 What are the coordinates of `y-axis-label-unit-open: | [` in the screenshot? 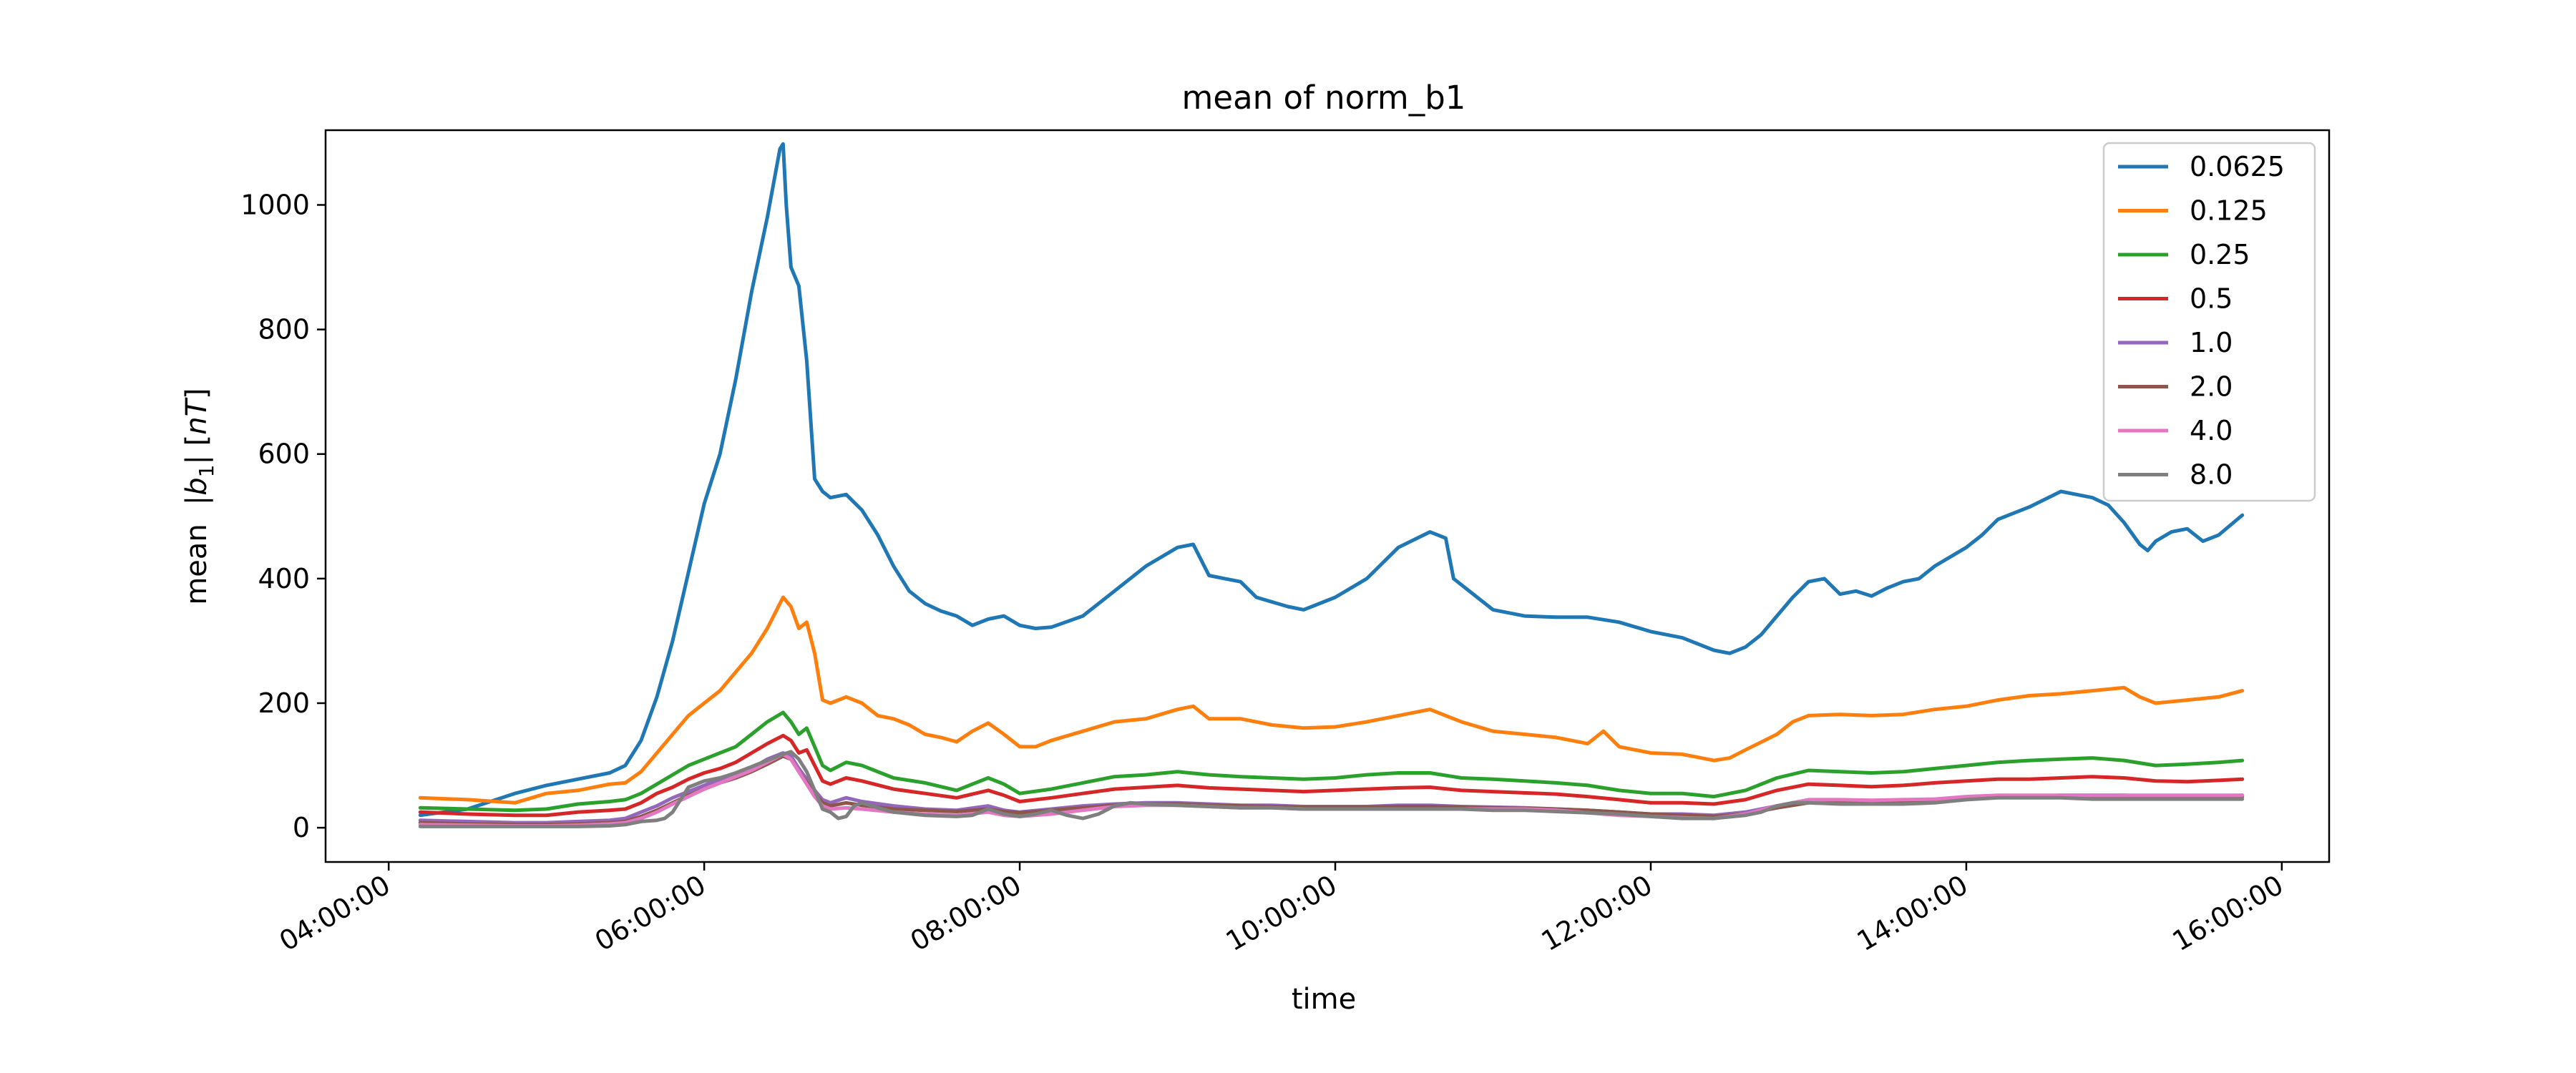 It's located at (196, 450).